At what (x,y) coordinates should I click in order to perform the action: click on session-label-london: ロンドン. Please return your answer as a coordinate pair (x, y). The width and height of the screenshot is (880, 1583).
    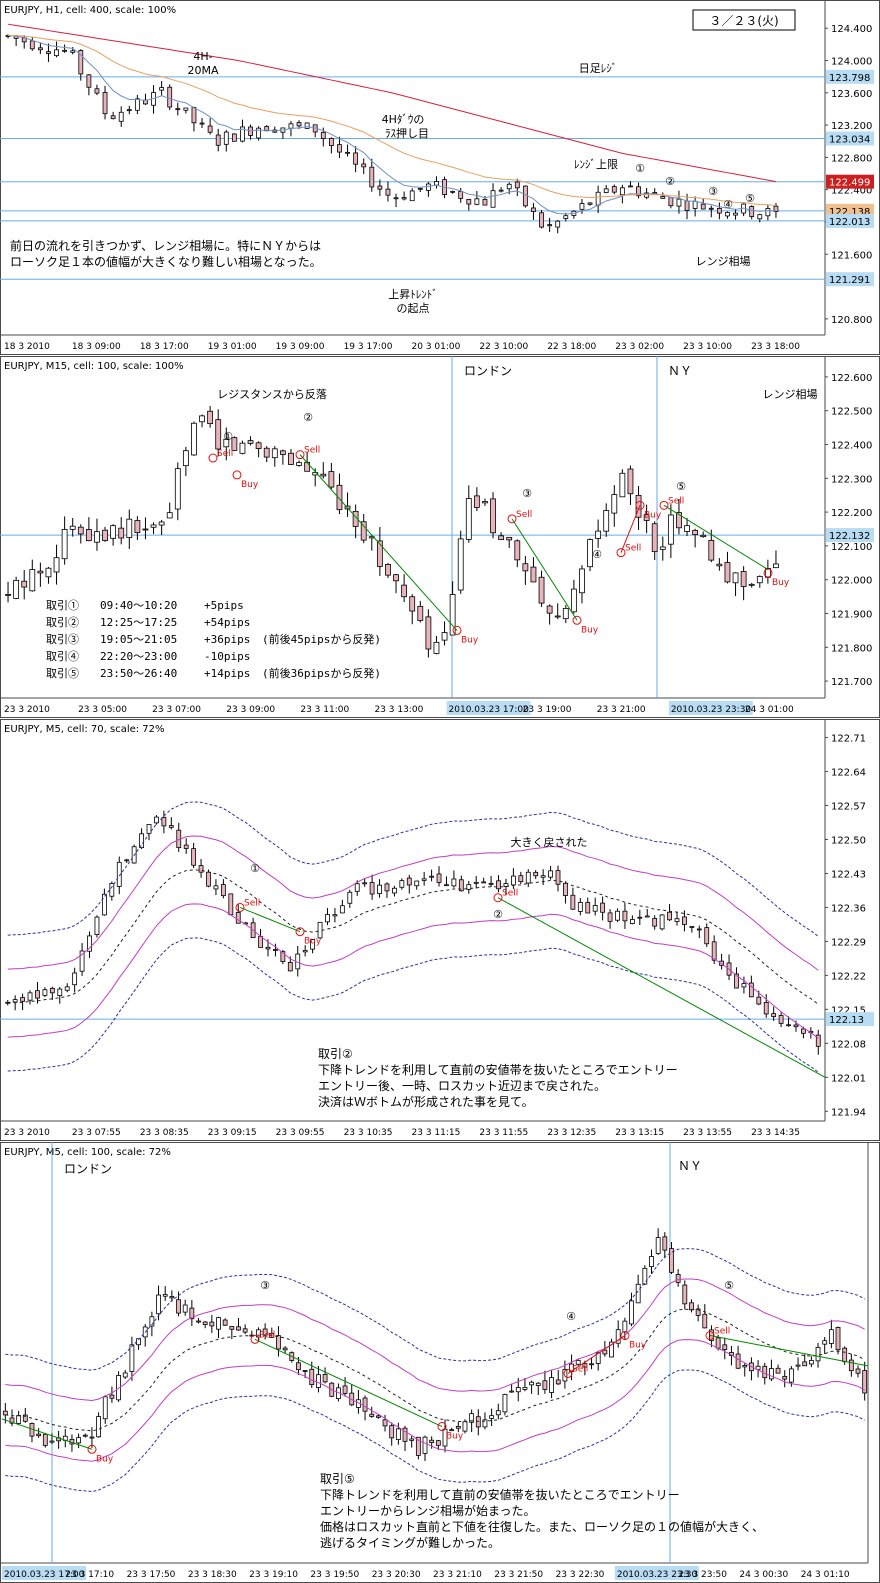
    Looking at the image, I should click on (488, 371).